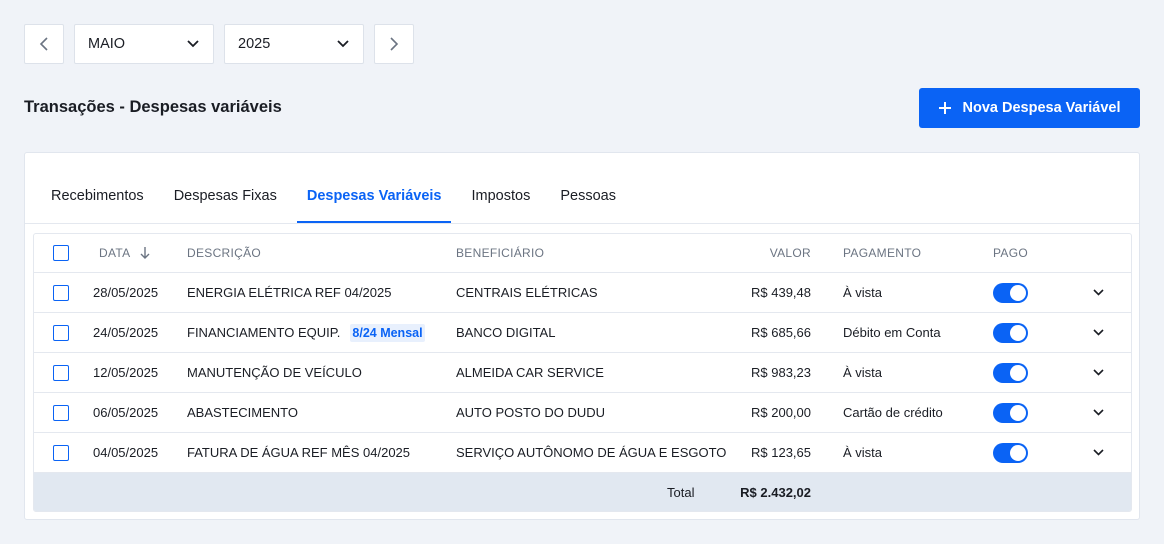 This screenshot has width=1164, height=544. What do you see at coordinates (500, 253) in the screenshot?
I see `column-beneficiary: BENEFICIÁRIO` at bounding box center [500, 253].